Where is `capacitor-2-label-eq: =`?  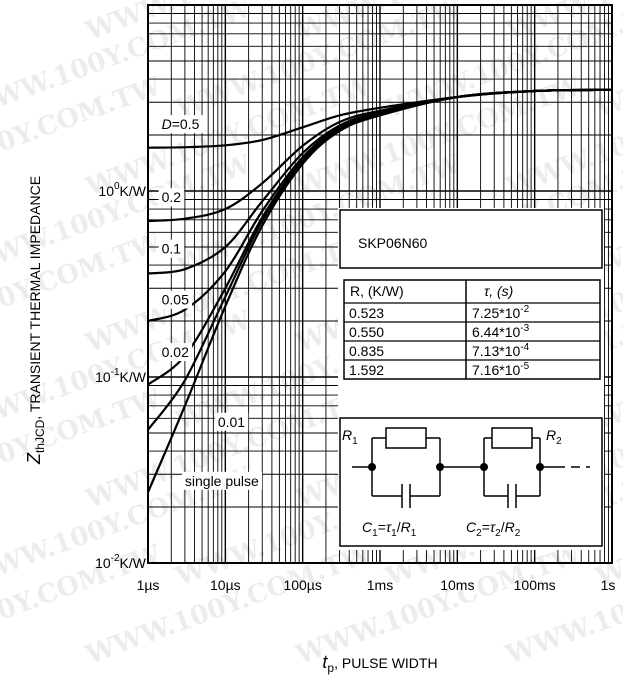 capacitor-2-label-eq: = is located at coordinates (486, 527).